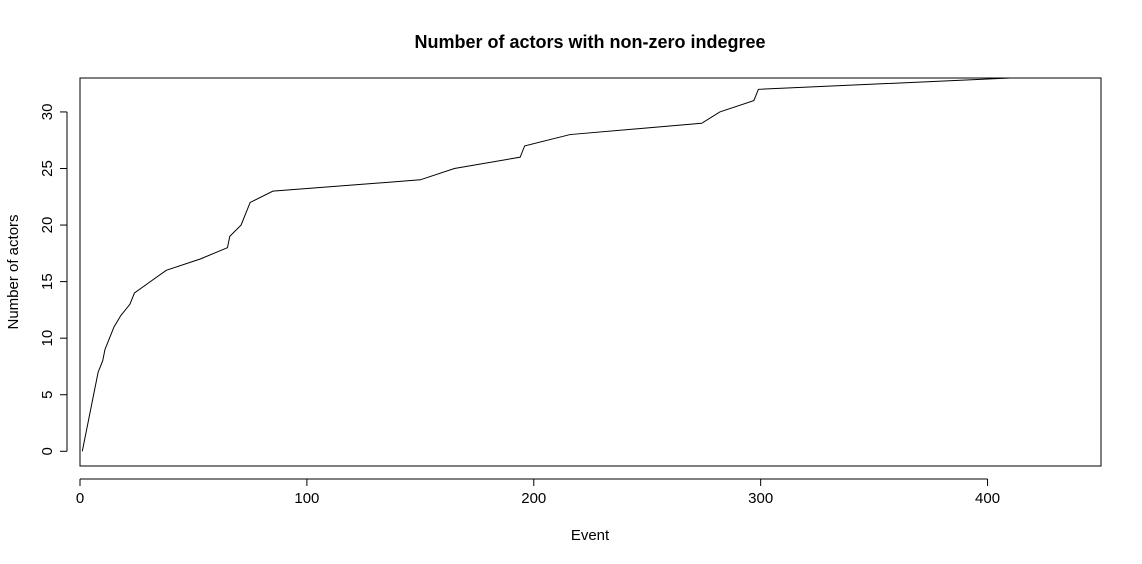 The height and width of the screenshot is (564, 1142). What do you see at coordinates (533, 498) in the screenshot?
I see `x-tick-label: 200` at bounding box center [533, 498].